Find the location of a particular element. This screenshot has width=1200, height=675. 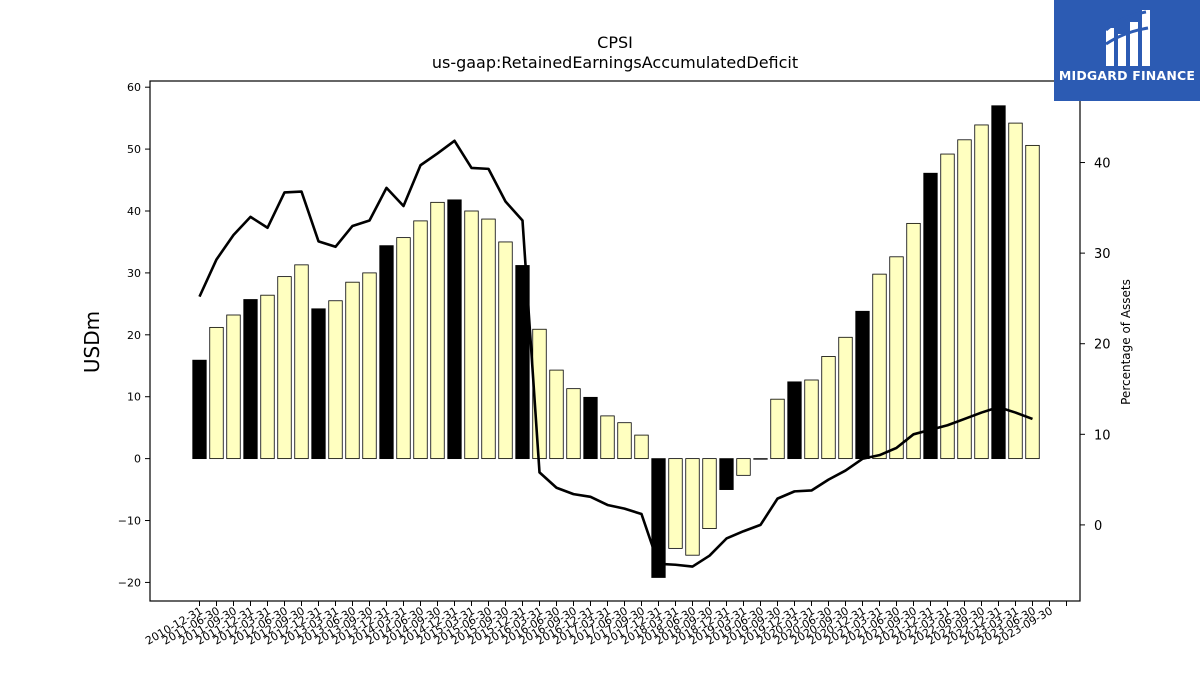

y-tick-label: 0 is located at coordinates (137, 459).